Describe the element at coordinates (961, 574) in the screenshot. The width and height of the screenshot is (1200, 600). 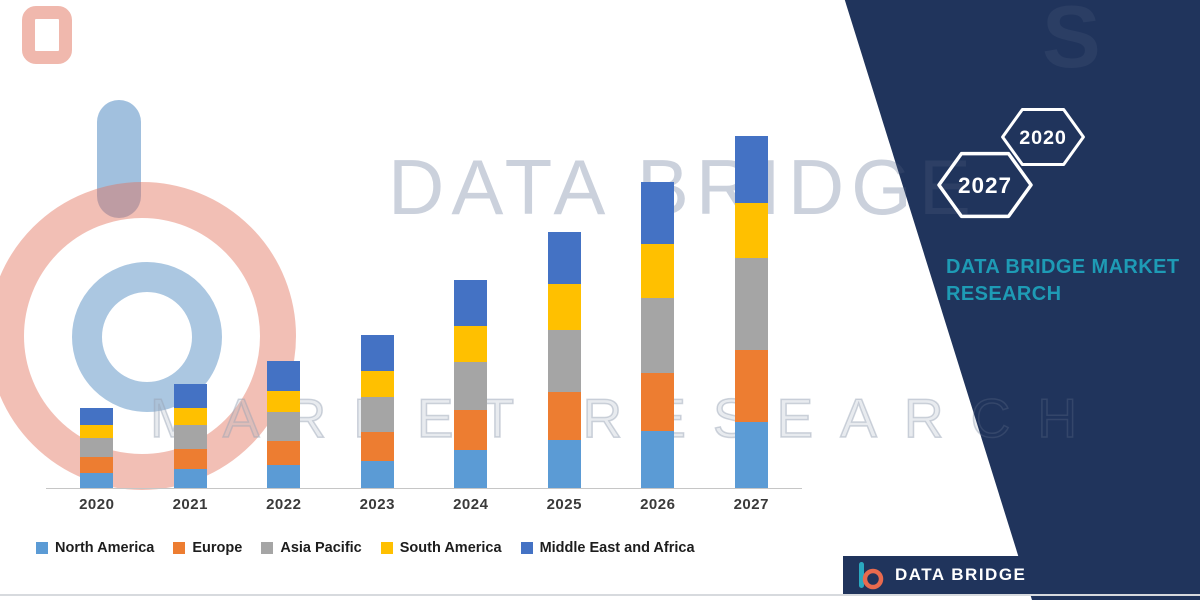
I see `footer-logo-text: DATA BRIDGE` at that location.